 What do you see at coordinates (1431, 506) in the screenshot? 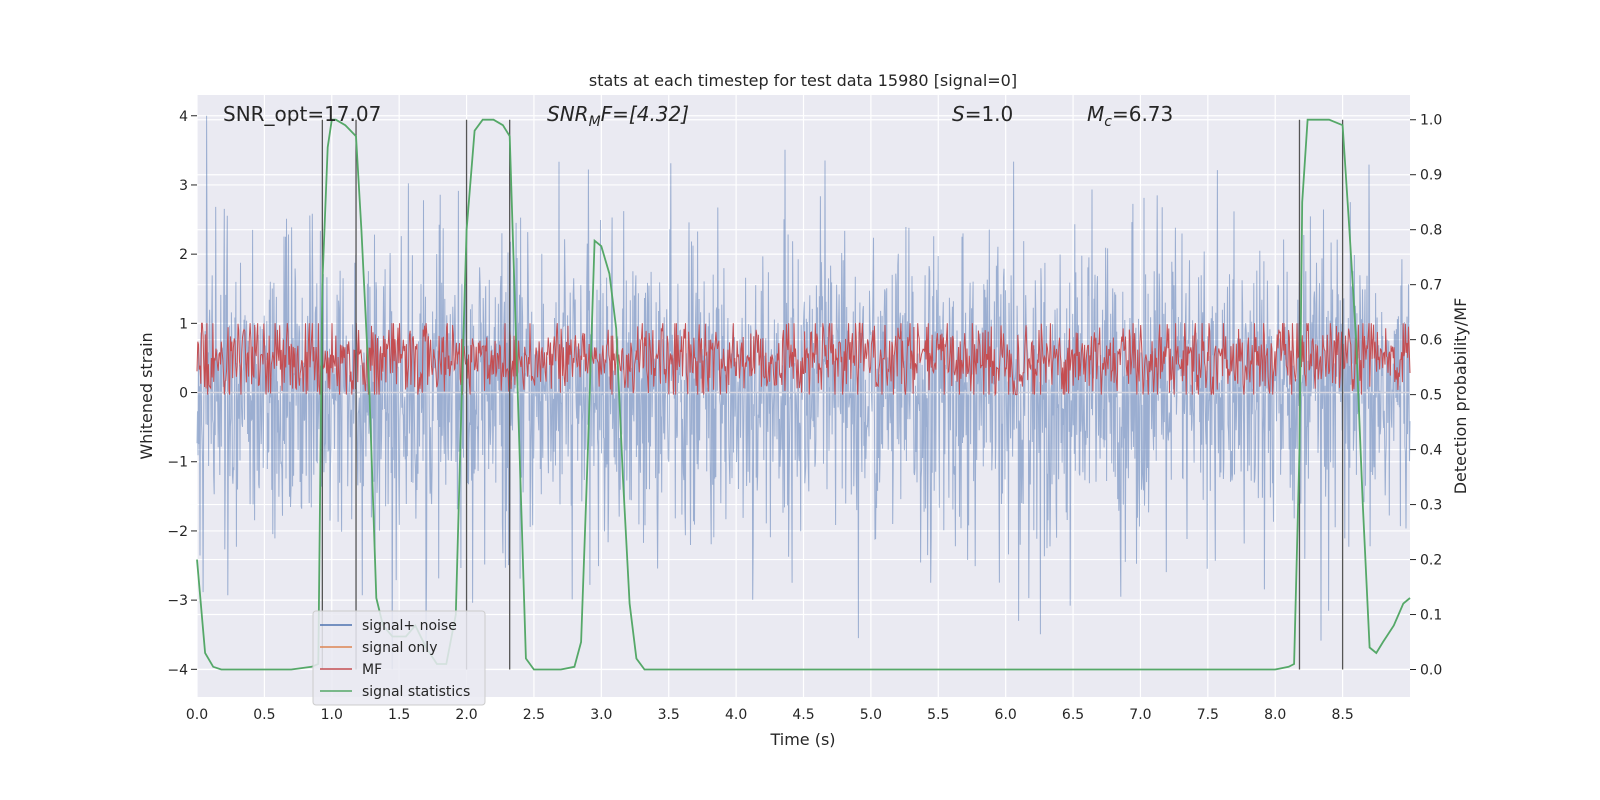
I see `y2-tick-label: 0.3` at bounding box center [1431, 506].